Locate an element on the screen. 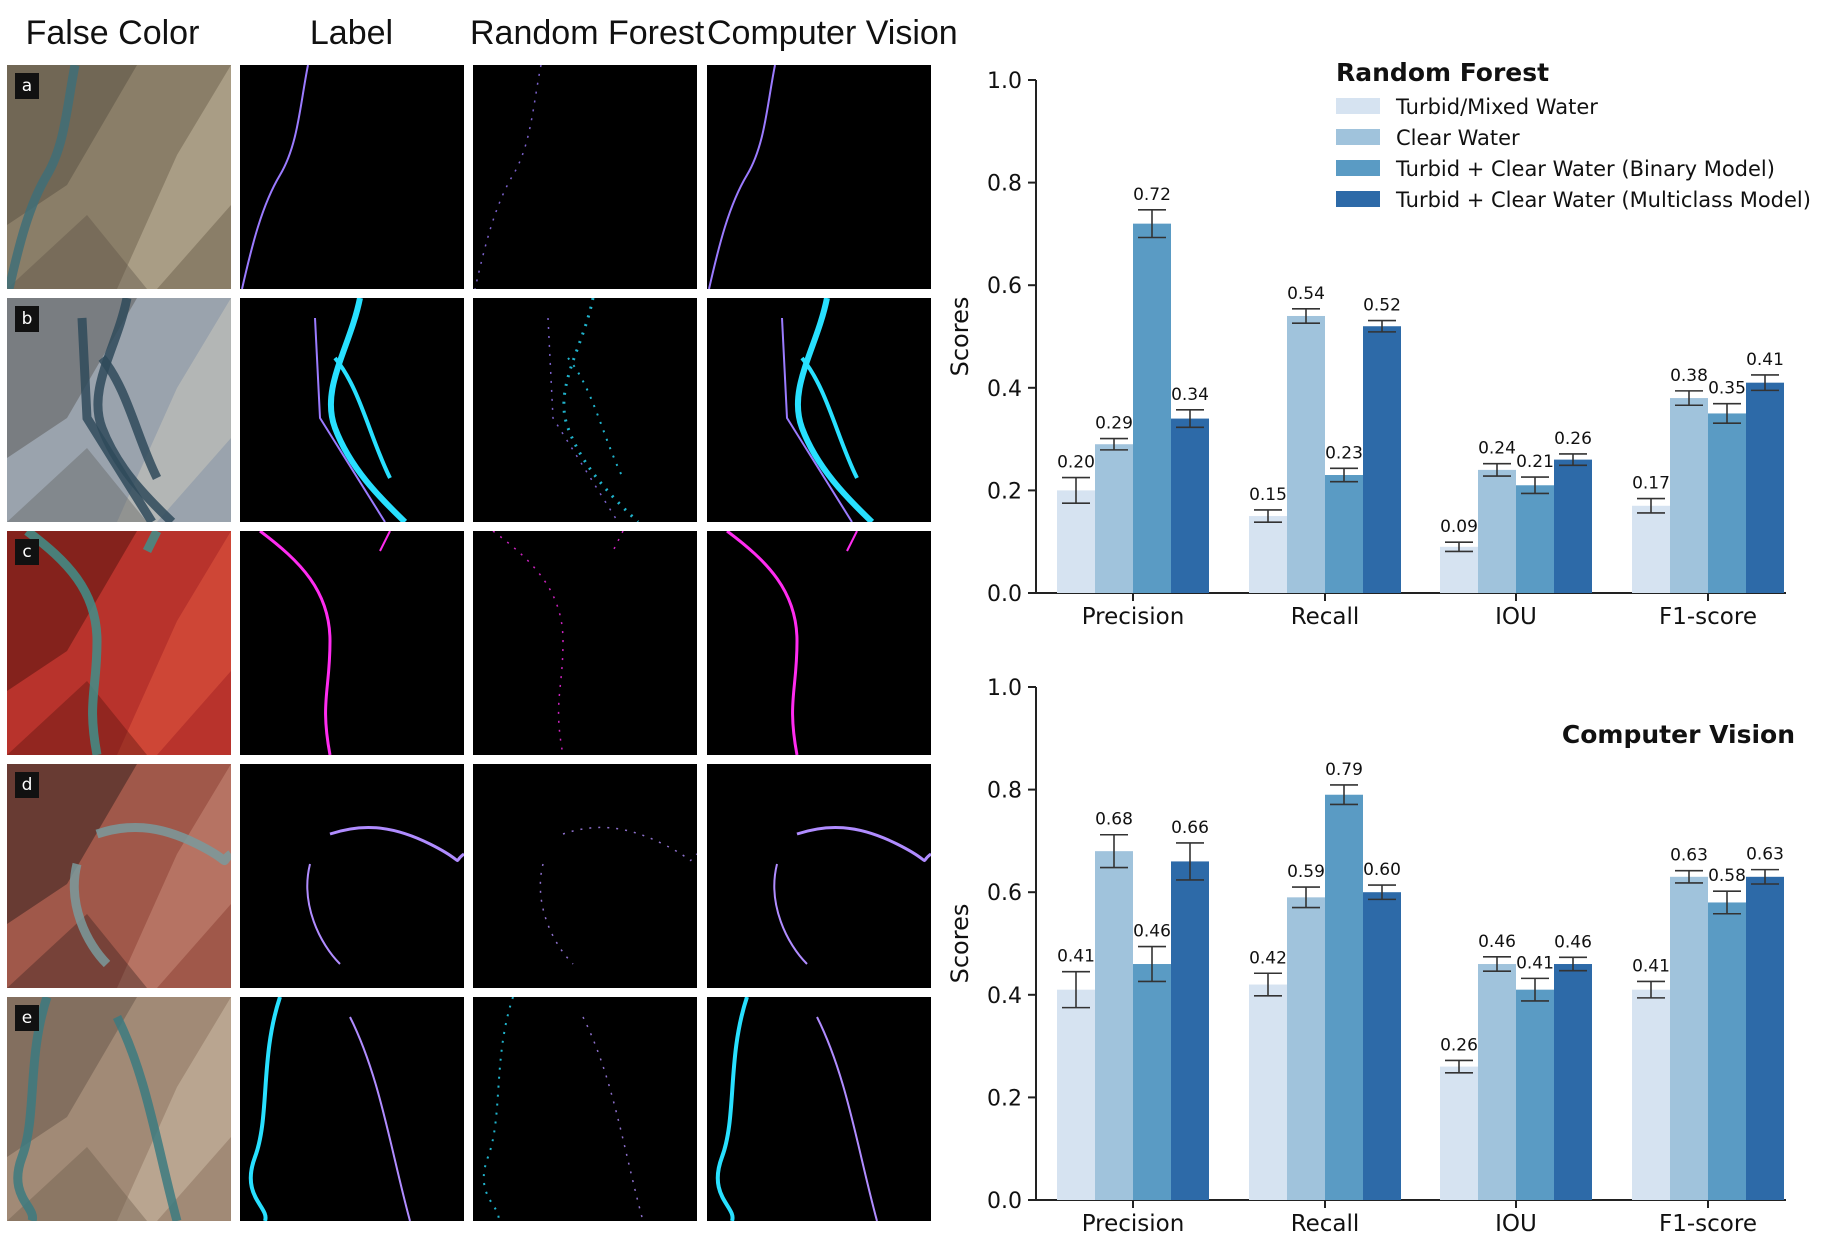  panel-e-computer-vision is located at coordinates (819, 1109).